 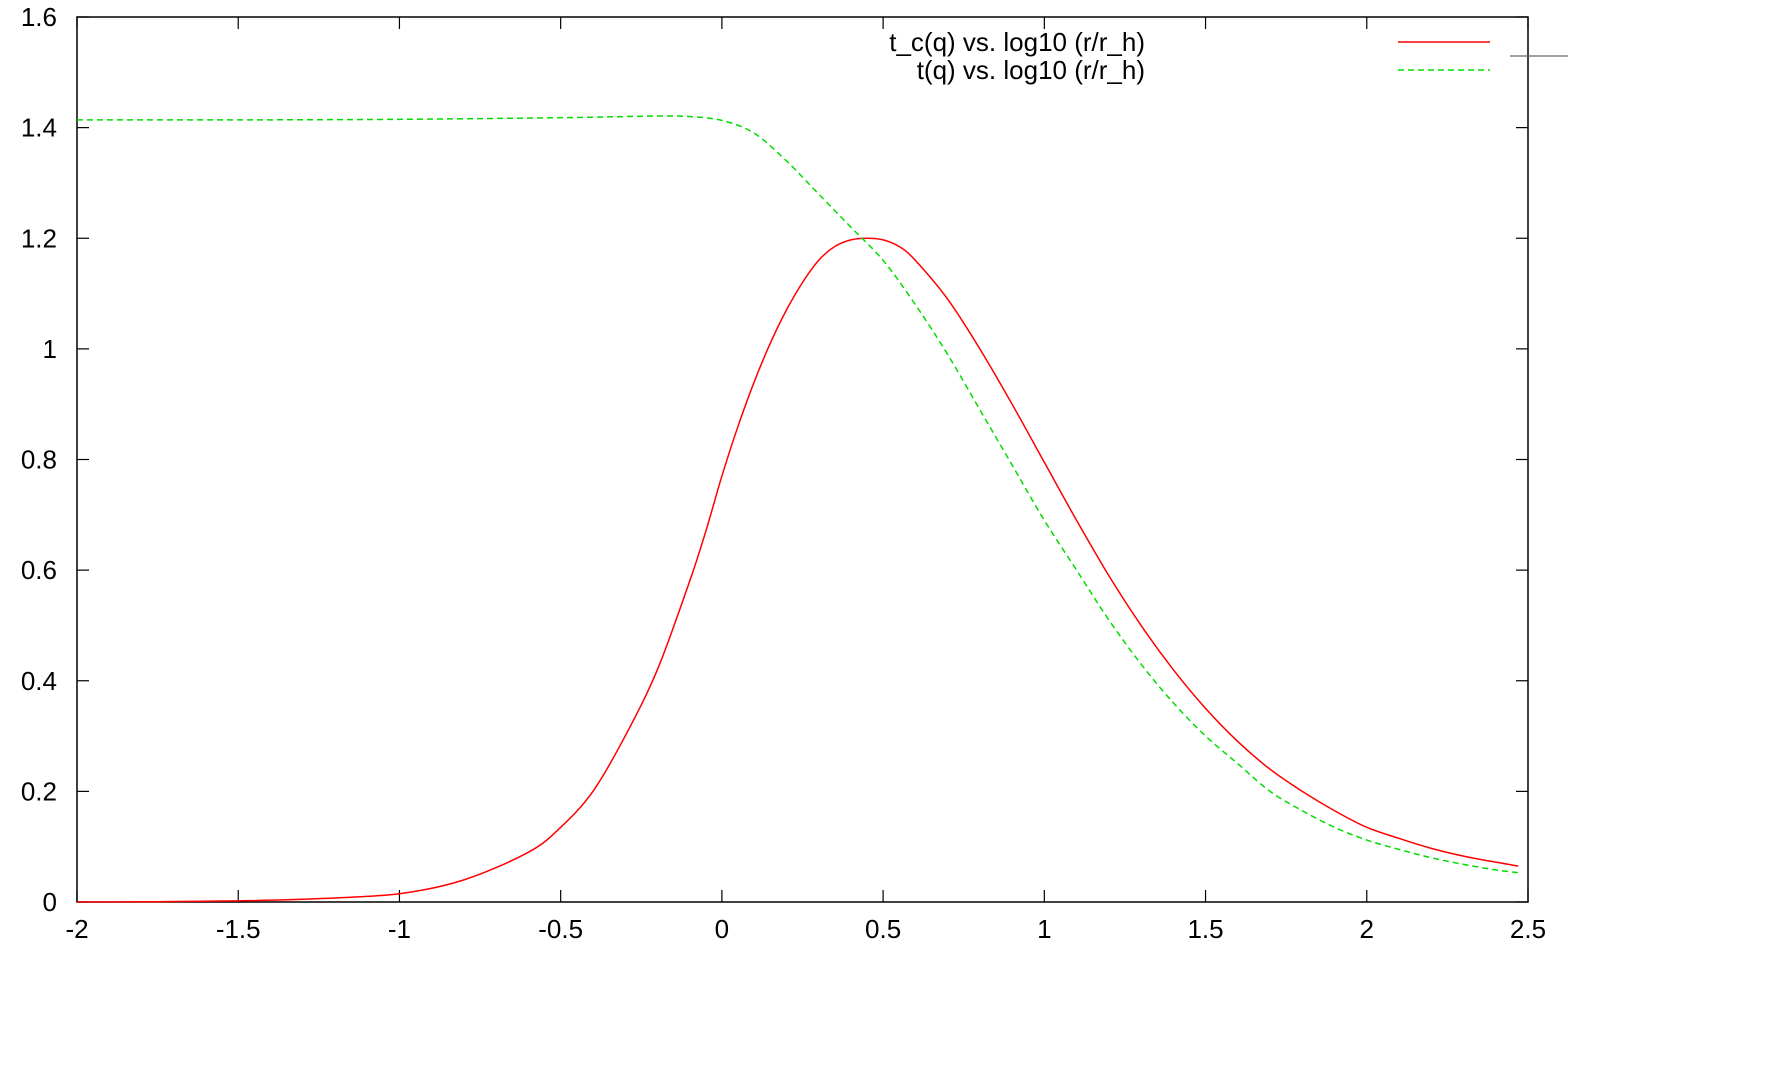 I want to click on y-tick-label: 0.2, so click(x=39, y=791).